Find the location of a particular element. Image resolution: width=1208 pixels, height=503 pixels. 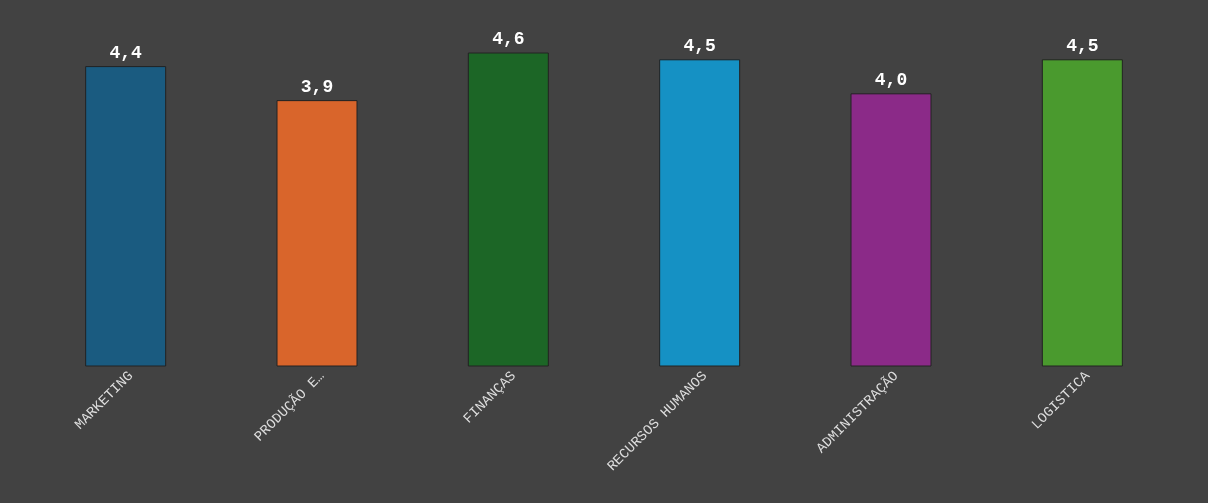

data-label: 4,4 is located at coordinates (126, 52).